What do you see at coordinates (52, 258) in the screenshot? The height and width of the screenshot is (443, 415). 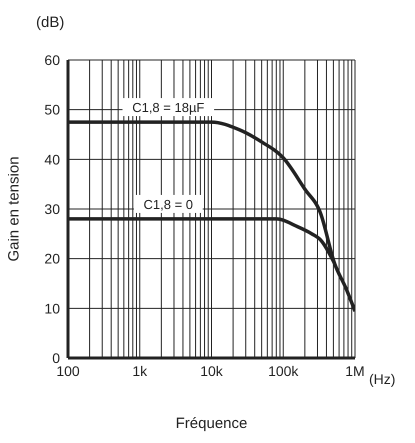 I see `y-tick-label: 20` at bounding box center [52, 258].